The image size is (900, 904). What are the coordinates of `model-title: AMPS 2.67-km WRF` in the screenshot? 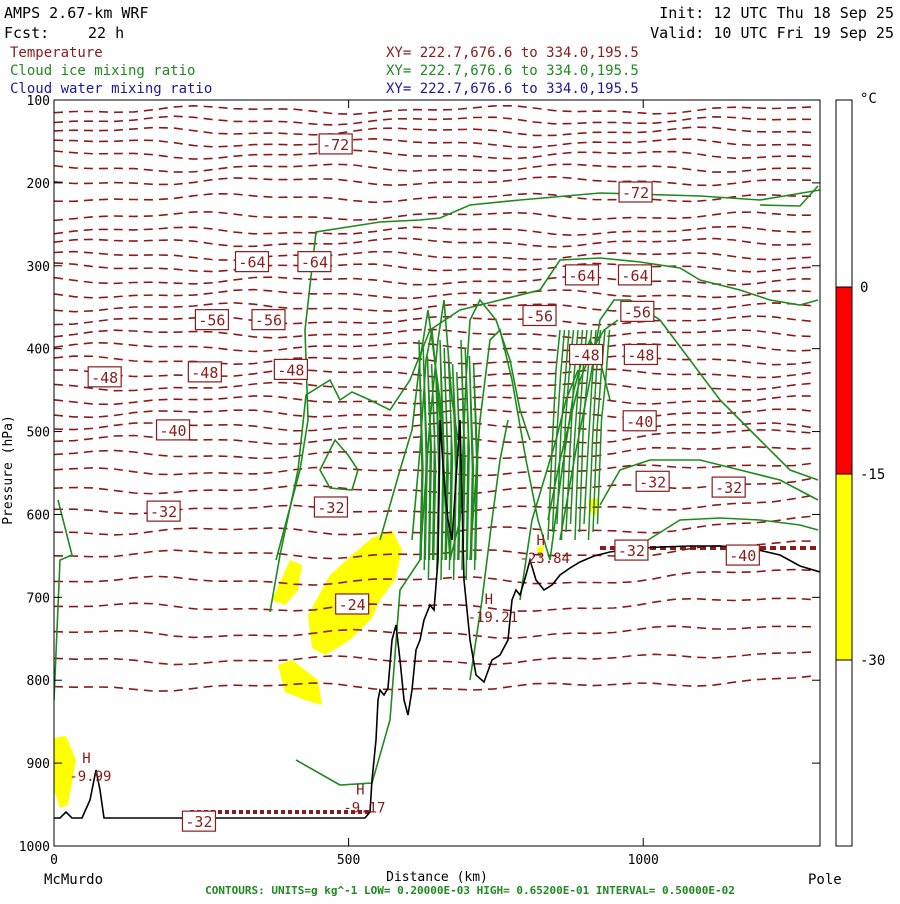 It's located at (76, 13).